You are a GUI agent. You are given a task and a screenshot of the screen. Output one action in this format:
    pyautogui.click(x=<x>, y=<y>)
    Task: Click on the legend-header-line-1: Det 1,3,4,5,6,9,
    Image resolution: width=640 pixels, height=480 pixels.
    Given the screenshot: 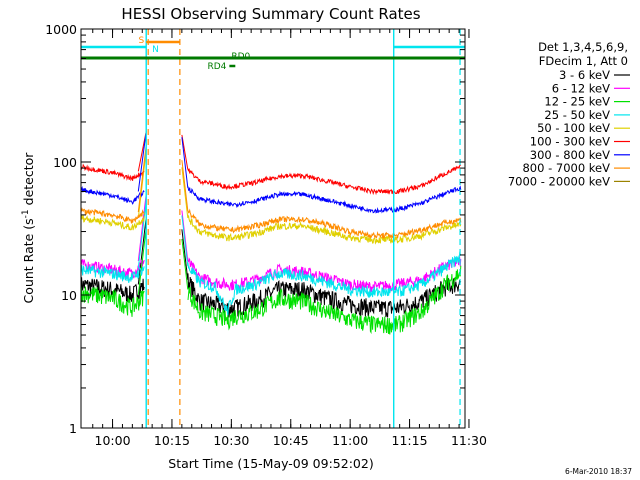 What is the action you would take?
    pyautogui.click(x=583, y=47)
    